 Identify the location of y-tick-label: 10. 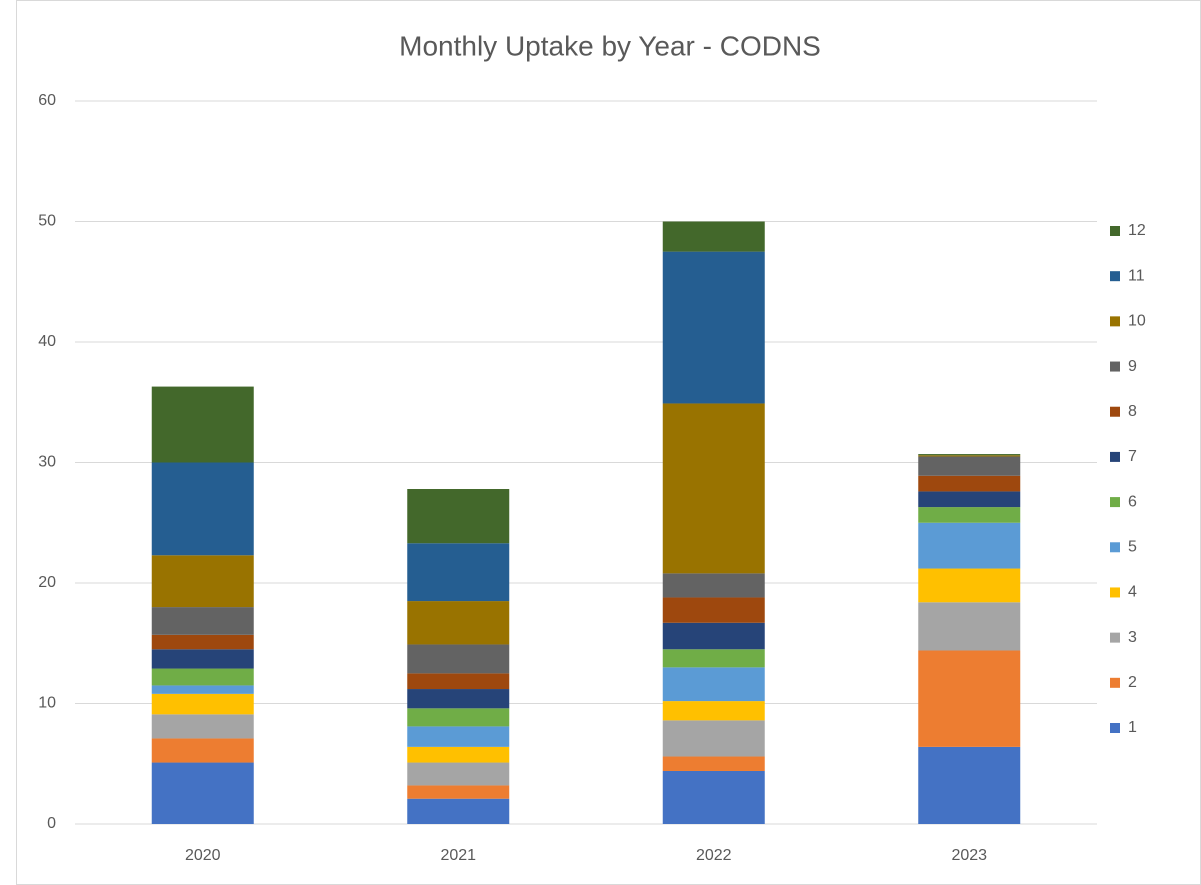
(47, 703).